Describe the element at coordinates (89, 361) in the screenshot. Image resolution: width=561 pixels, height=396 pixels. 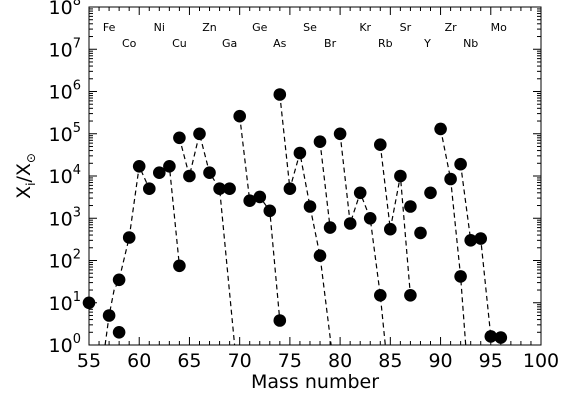
I see `x-tick-label: 55` at that location.